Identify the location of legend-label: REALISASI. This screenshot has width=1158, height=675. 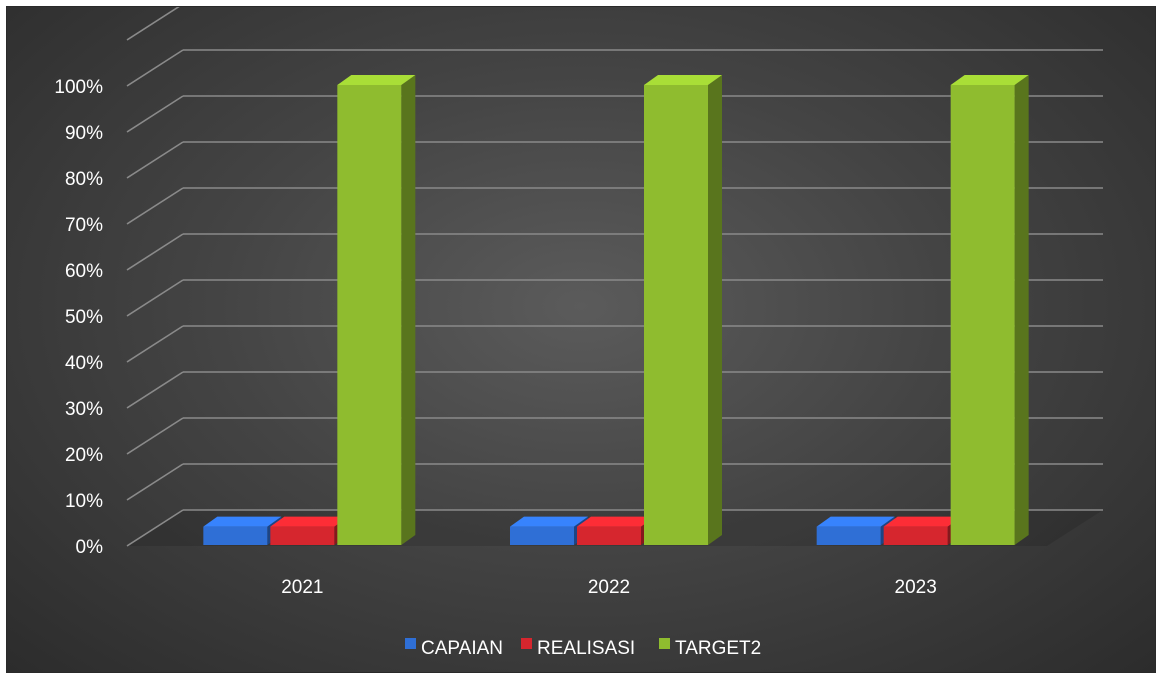
(586, 648).